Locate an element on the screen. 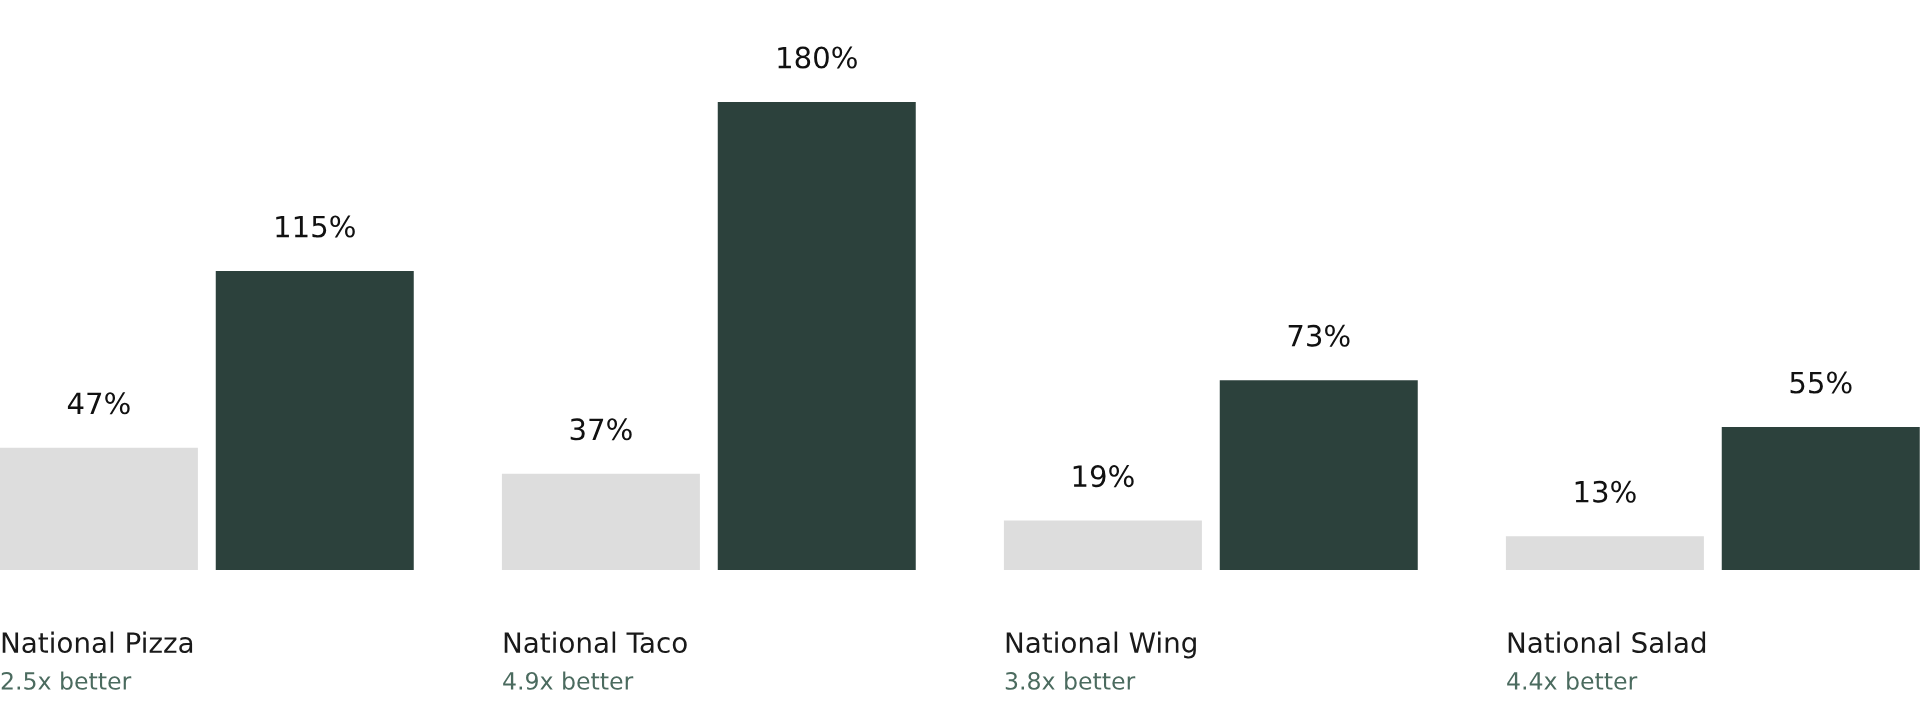 Image resolution: width=1920 pixels, height=703 pixels. text: 2.5x better is located at coordinates (66, 680).